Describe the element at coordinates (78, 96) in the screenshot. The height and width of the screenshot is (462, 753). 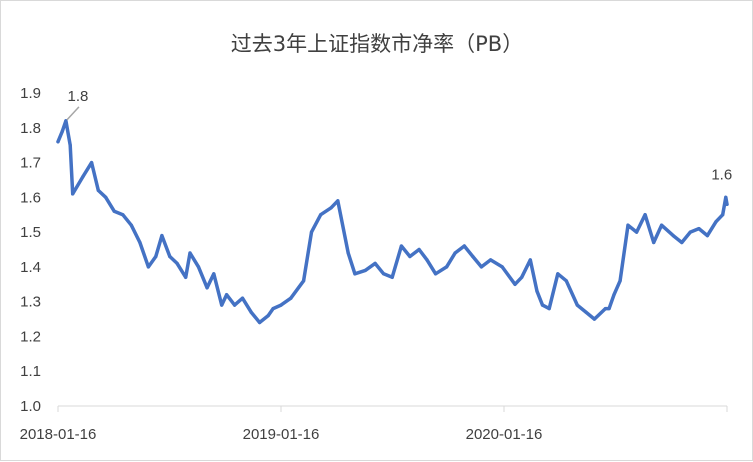
I see `data-label: 1.8` at that location.